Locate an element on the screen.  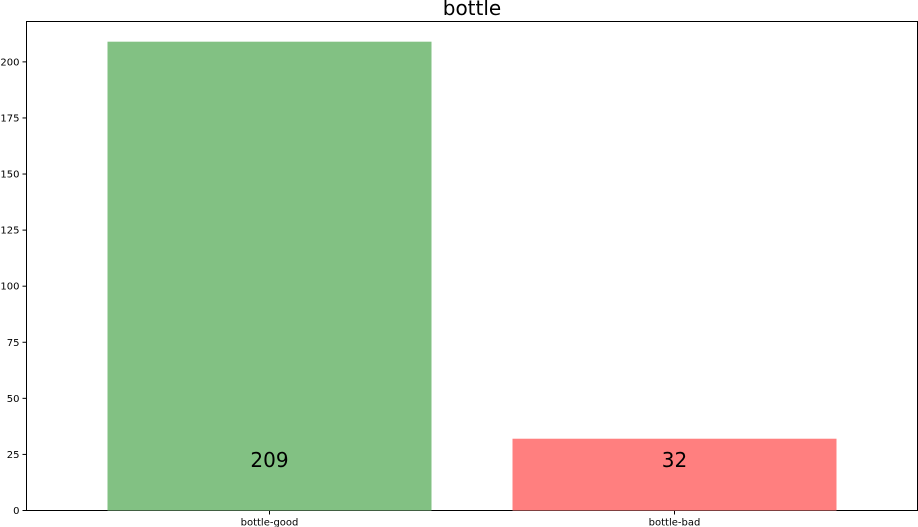
data-labels: 209 32 is located at coordinates (468, 460).